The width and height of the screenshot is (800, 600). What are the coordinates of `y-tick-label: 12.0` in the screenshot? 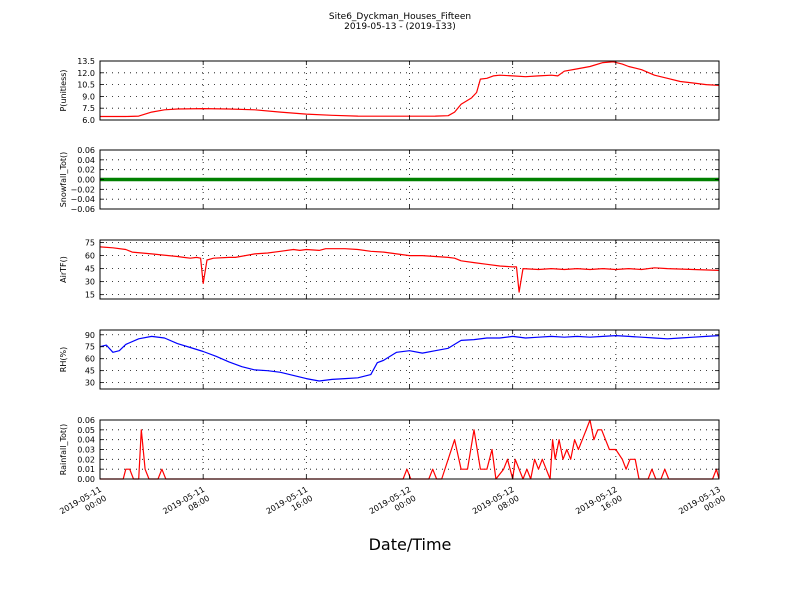 It's located at (86, 73).